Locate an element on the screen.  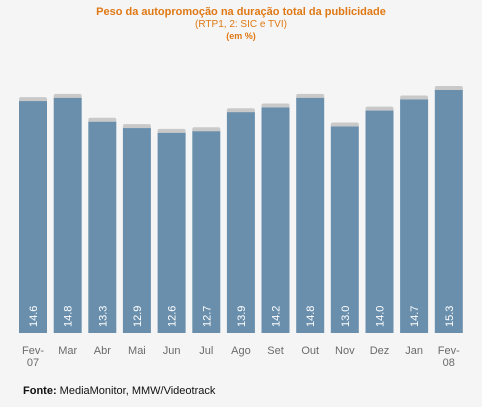
bar-group: 12.7 Jul is located at coordinates (206, 242).